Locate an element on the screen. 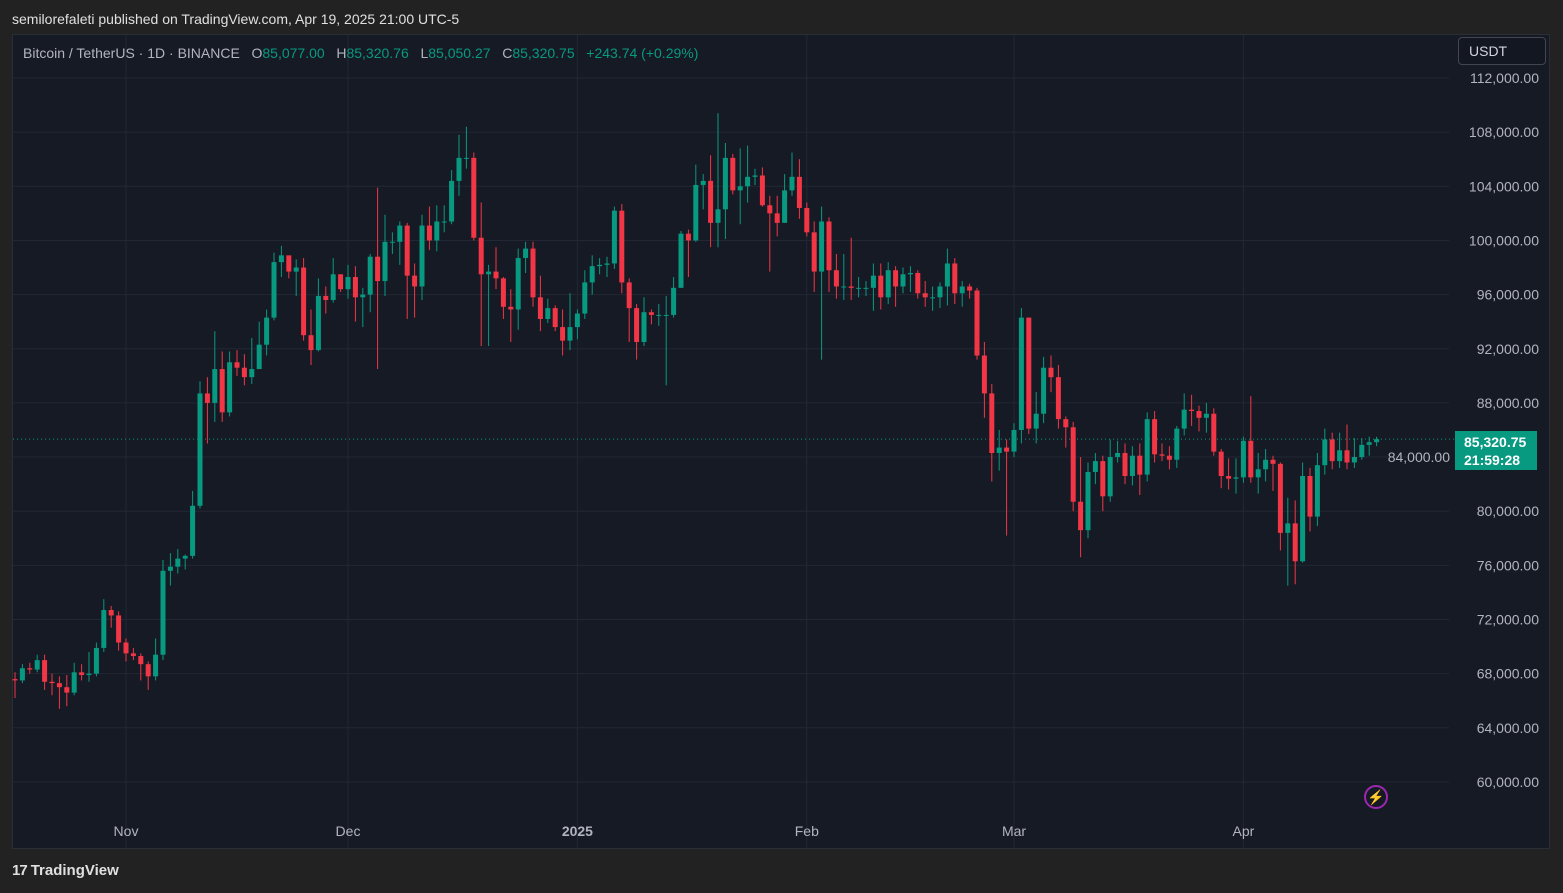  price-tick-label: 108,000.00 is located at coordinates (1504, 132).